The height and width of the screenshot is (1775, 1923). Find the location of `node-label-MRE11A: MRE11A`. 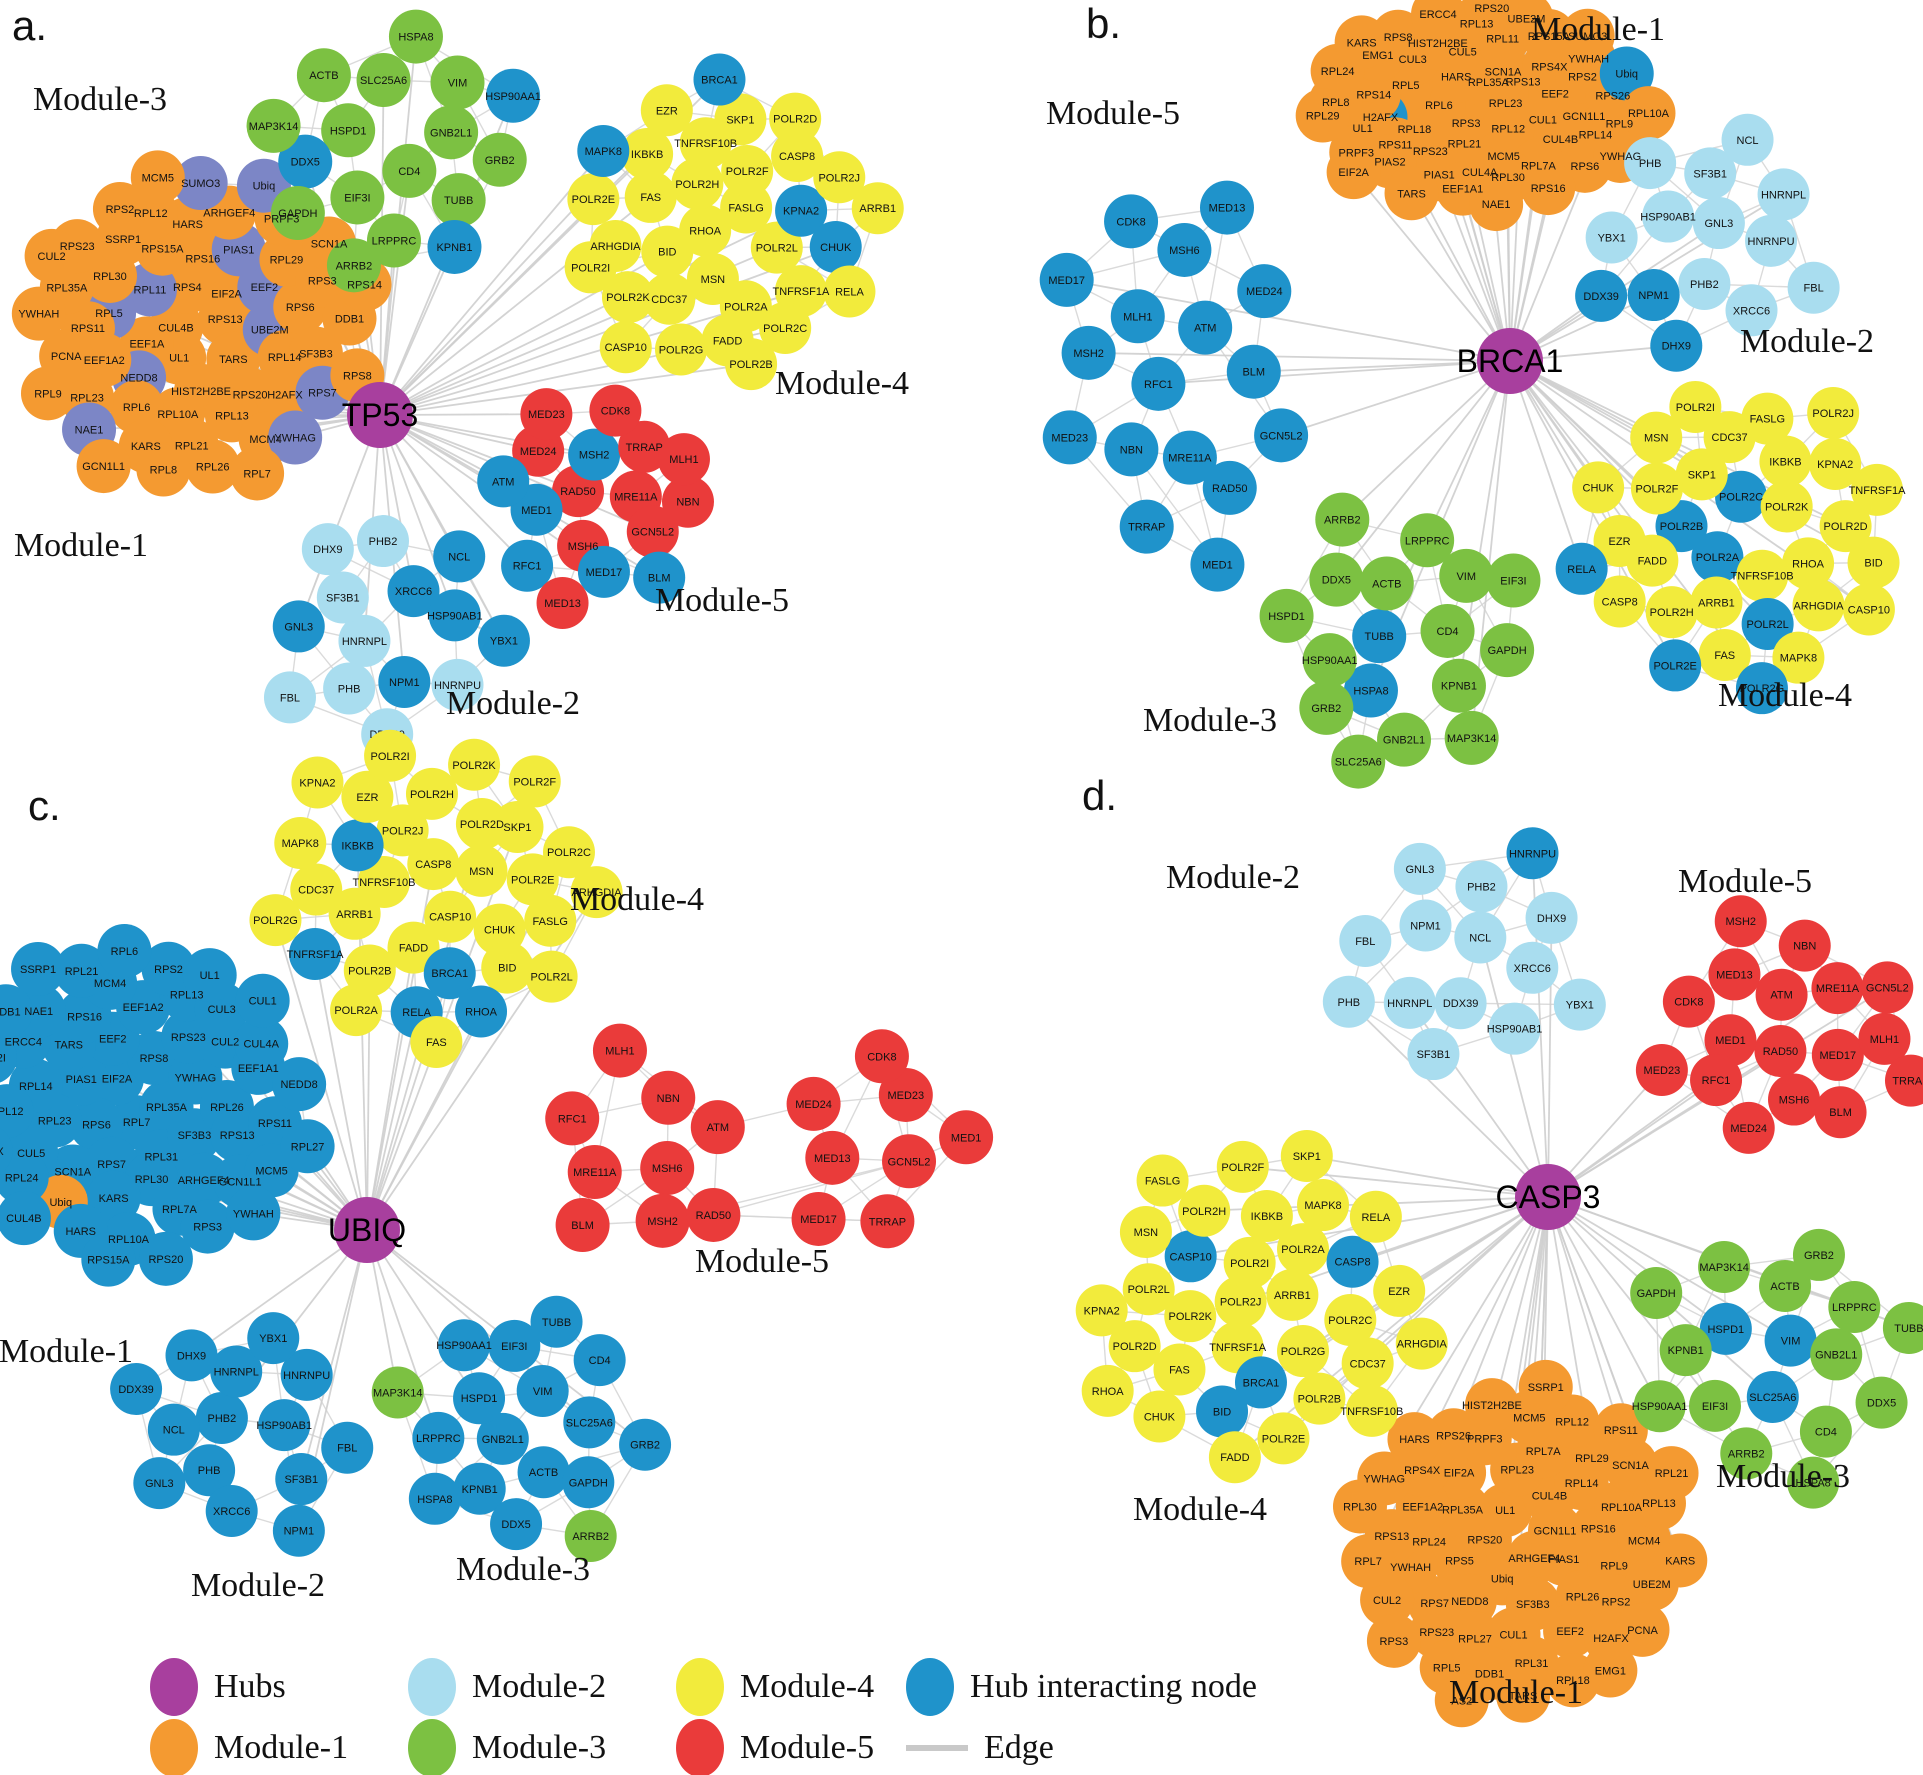

node-label-MRE11A: MRE11A is located at coordinates (636, 498).